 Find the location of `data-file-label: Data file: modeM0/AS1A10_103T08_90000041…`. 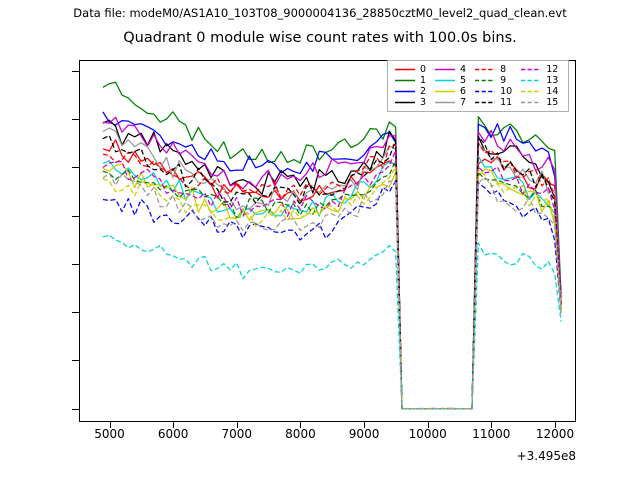

data-file-label: Data file: modeM0/AS1A10_103T08_90000041… is located at coordinates (320, 13).